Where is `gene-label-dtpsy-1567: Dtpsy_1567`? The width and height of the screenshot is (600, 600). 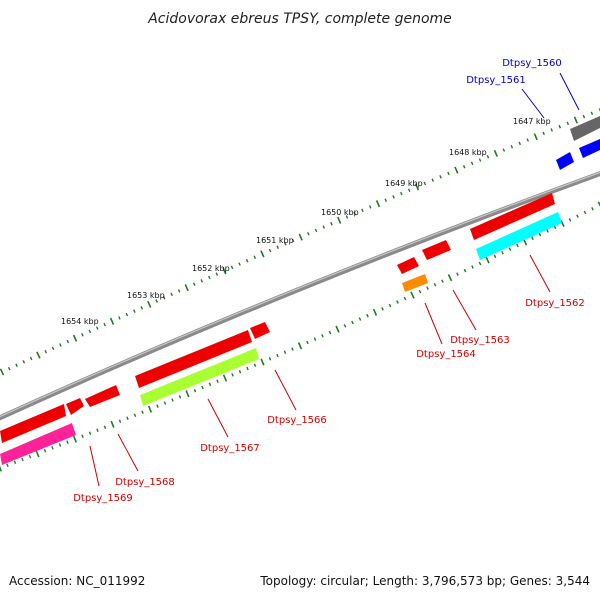
gene-label-dtpsy-1567: Dtpsy_1567 is located at coordinates (230, 448).